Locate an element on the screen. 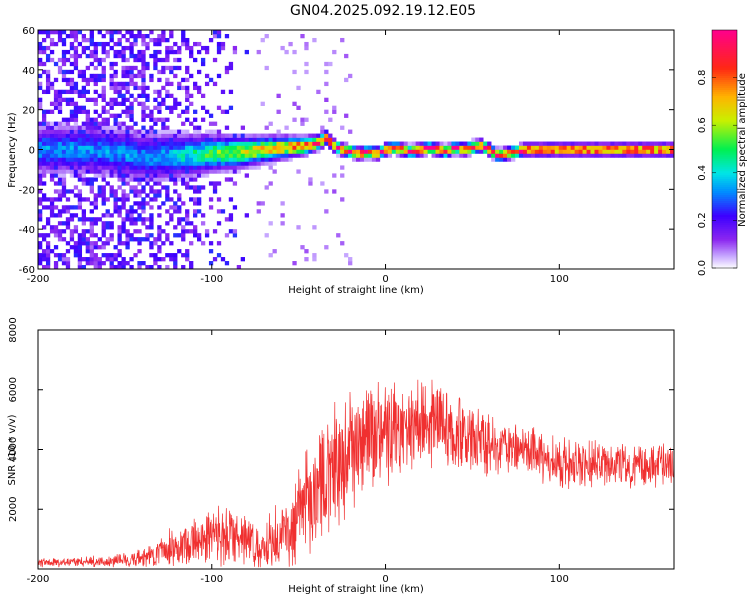 The height and width of the screenshot is (604, 750). y-tick-label: 0 is located at coordinates (32, 151).